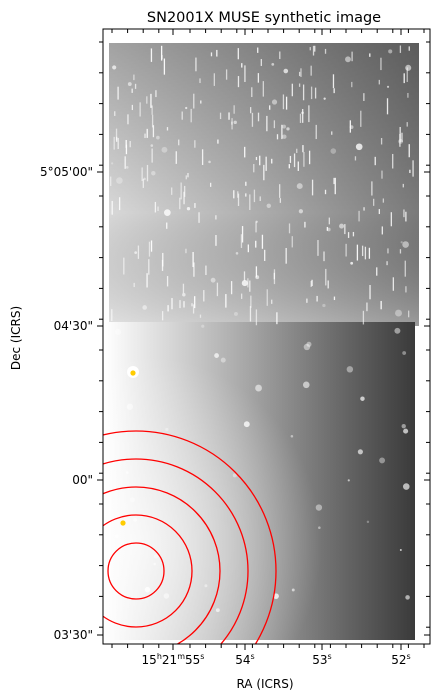 The width and height of the screenshot is (438, 700). Describe the element at coordinates (400, 659) in the screenshot. I see `x-tick-label: 52s` at that location.